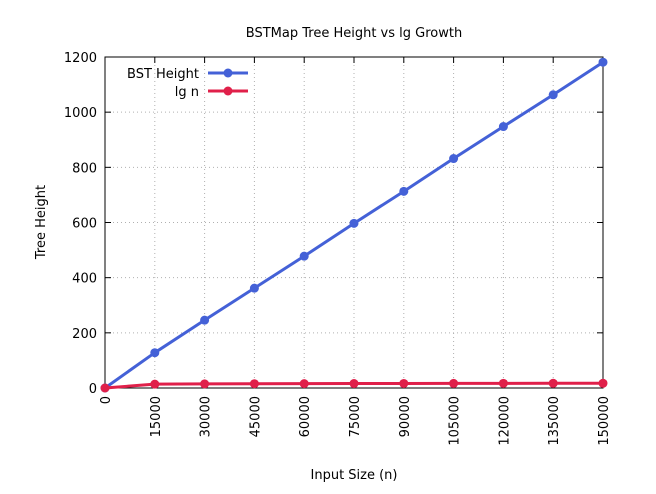 The width and height of the screenshot is (656, 494). What do you see at coordinates (84, 334) in the screenshot?
I see `y-tick-label: 200` at bounding box center [84, 334].